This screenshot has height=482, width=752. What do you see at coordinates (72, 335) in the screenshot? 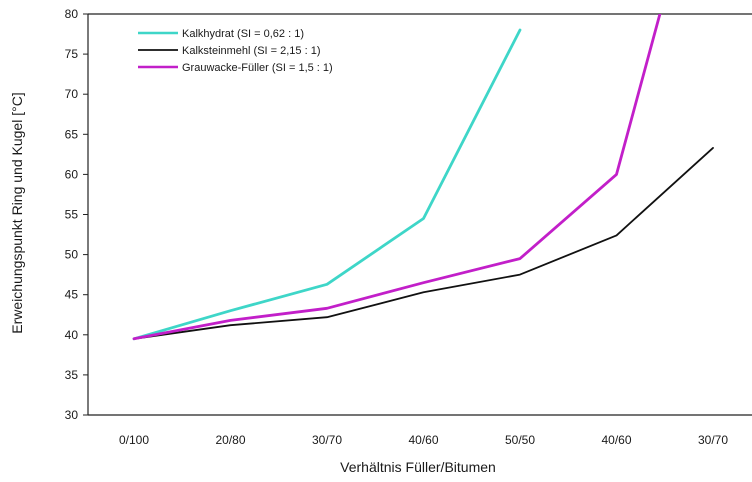
I see `y-tick-label: 40` at bounding box center [72, 335].